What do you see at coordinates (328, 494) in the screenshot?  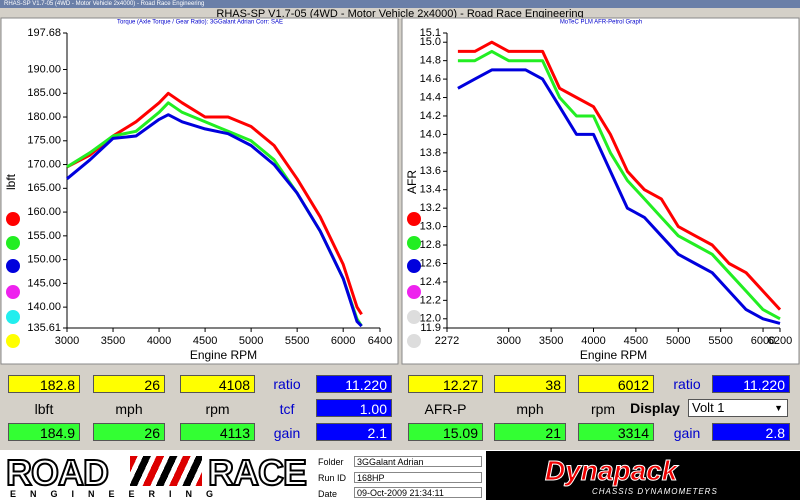 I see `date-label: Date` at bounding box center [328, 494].